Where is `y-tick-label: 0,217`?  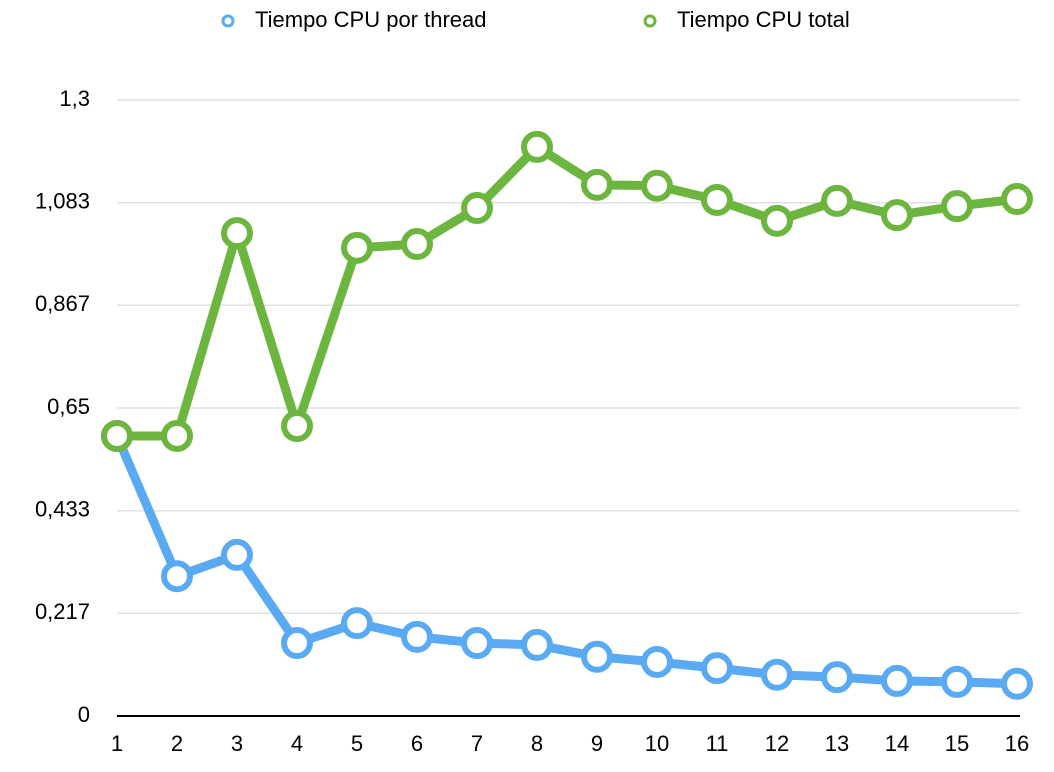
y-tick-label: 0,217 is located at coordinates (62, 611).